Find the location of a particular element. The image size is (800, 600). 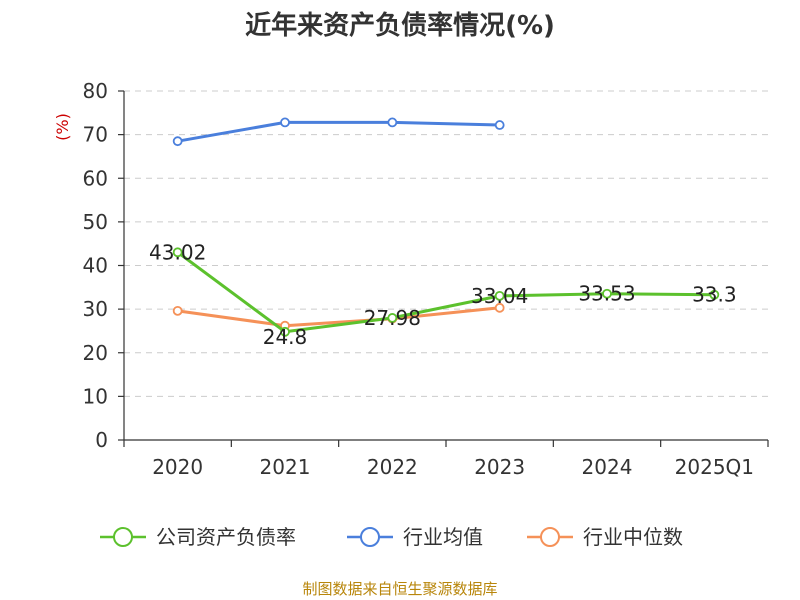

y-tick-label: 30 is located at coordinates (95, 309).